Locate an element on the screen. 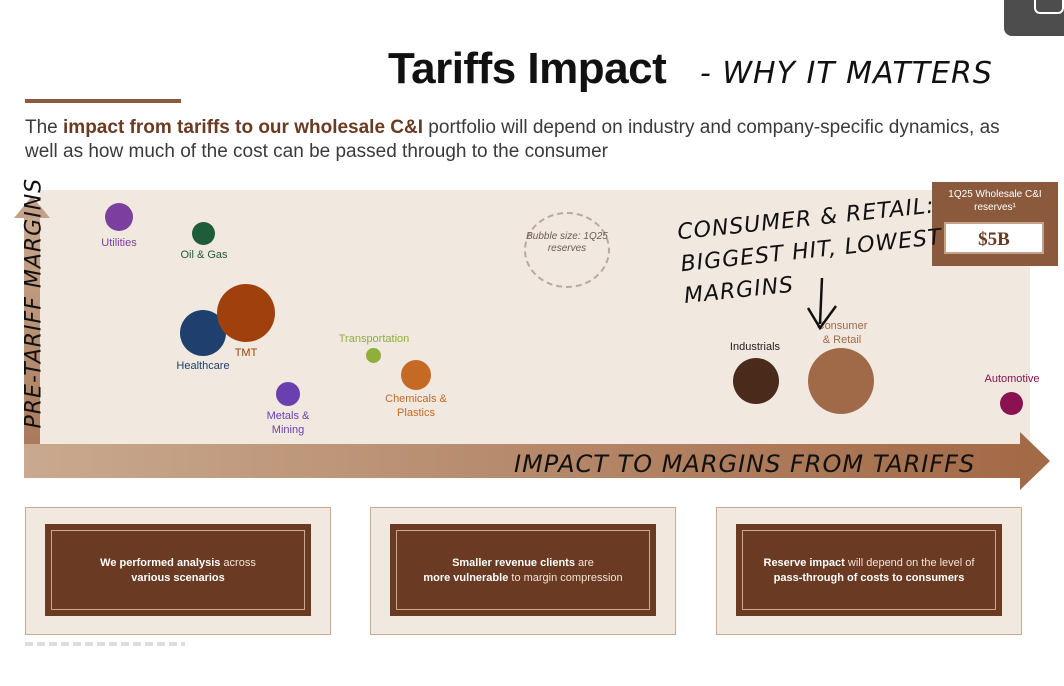  title-rule is located at coordinates (103, 101).